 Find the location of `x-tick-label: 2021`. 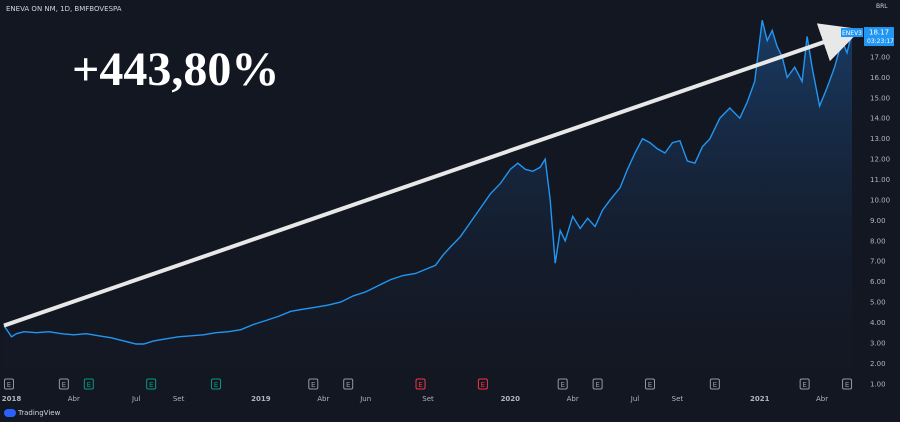

x-tick-label: 2021 is located at coordinates (760, 399).